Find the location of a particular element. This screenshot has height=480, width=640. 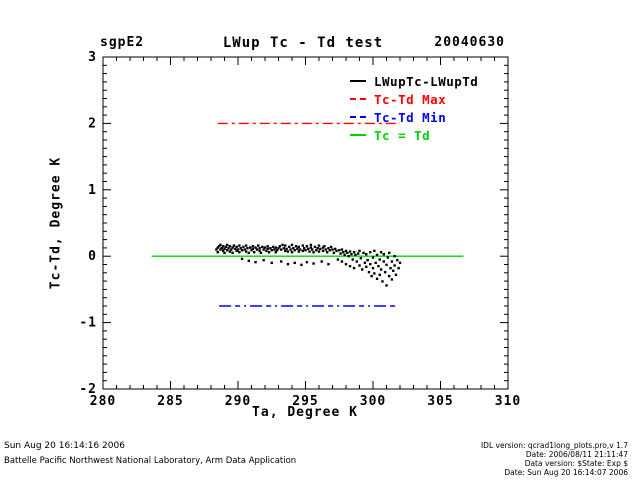

idl-version-line: IDL version: qcrad1long_plots.pro,v 1.7 is located at coordinates (554, 445).